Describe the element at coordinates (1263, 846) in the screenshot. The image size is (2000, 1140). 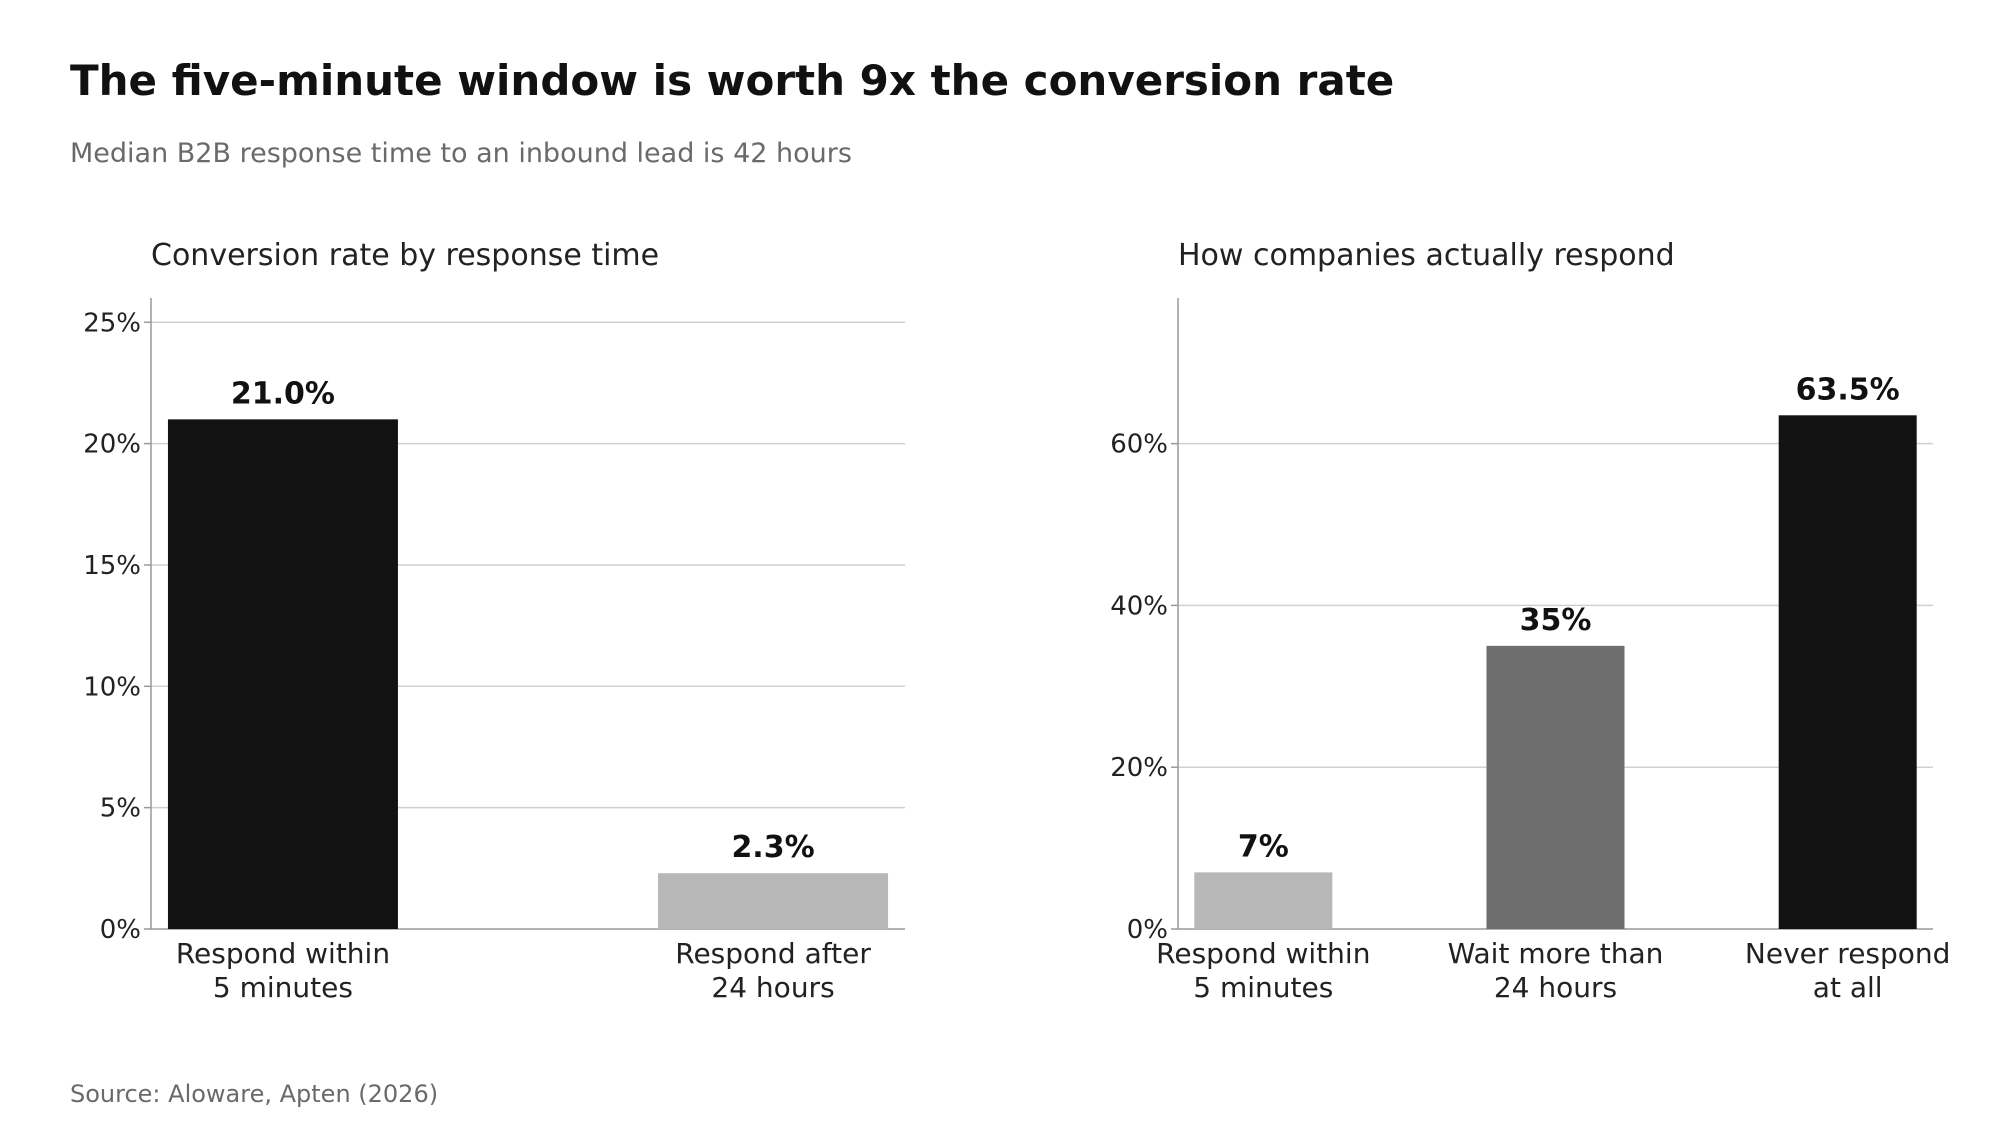
I see `data-label: 7%` at that location.